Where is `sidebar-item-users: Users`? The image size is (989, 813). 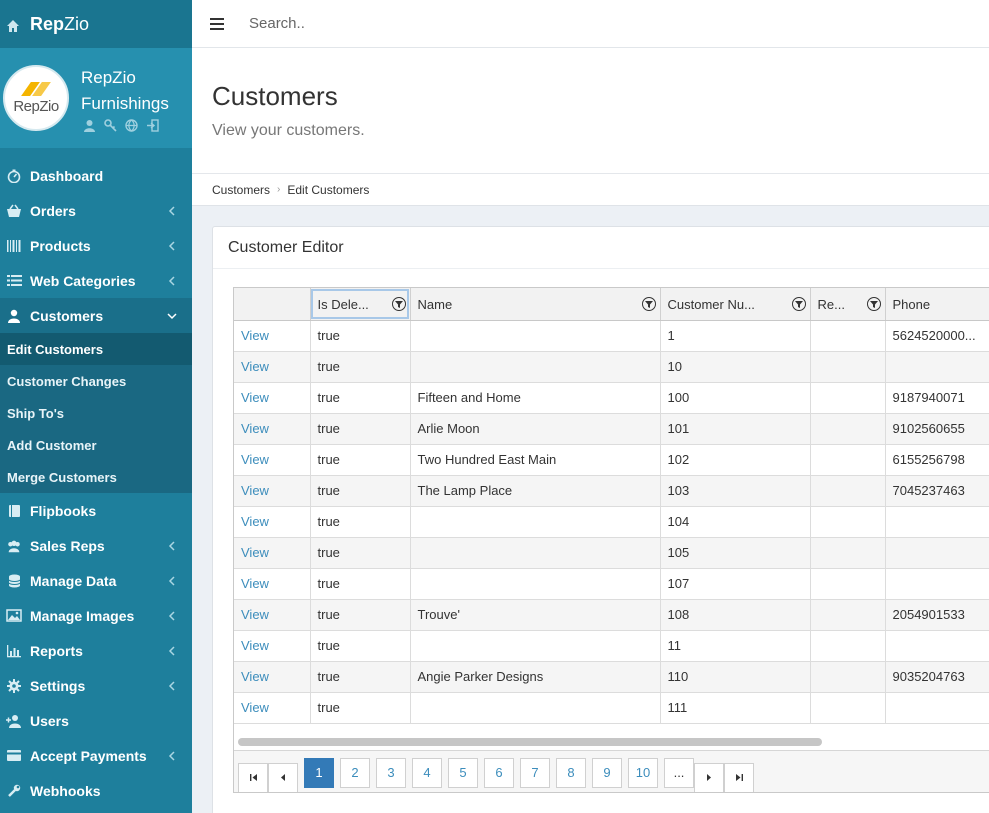 sidebar-item-users: Users is located at coordinates (96, 720).